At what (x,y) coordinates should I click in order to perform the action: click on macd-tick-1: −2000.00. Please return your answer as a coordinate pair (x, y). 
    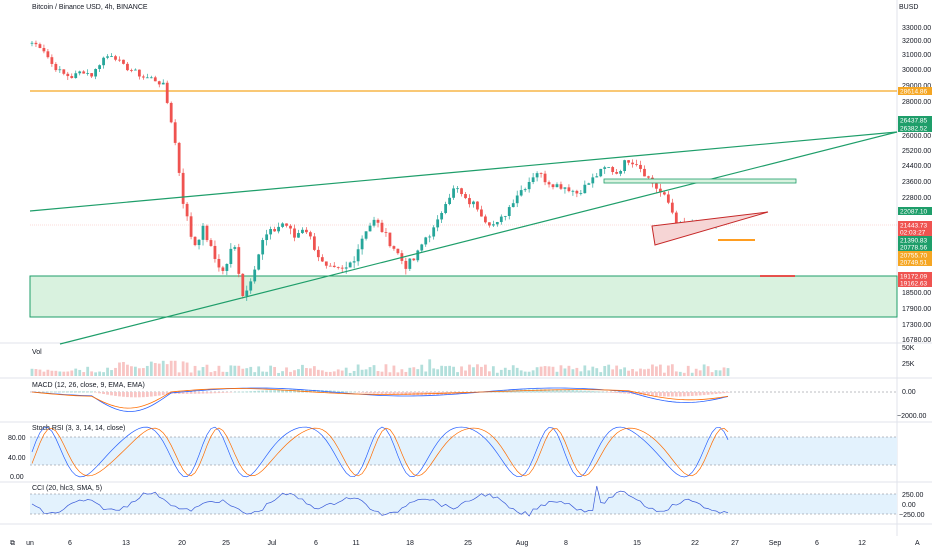
    Looking at the image, I should click on (911, 416).